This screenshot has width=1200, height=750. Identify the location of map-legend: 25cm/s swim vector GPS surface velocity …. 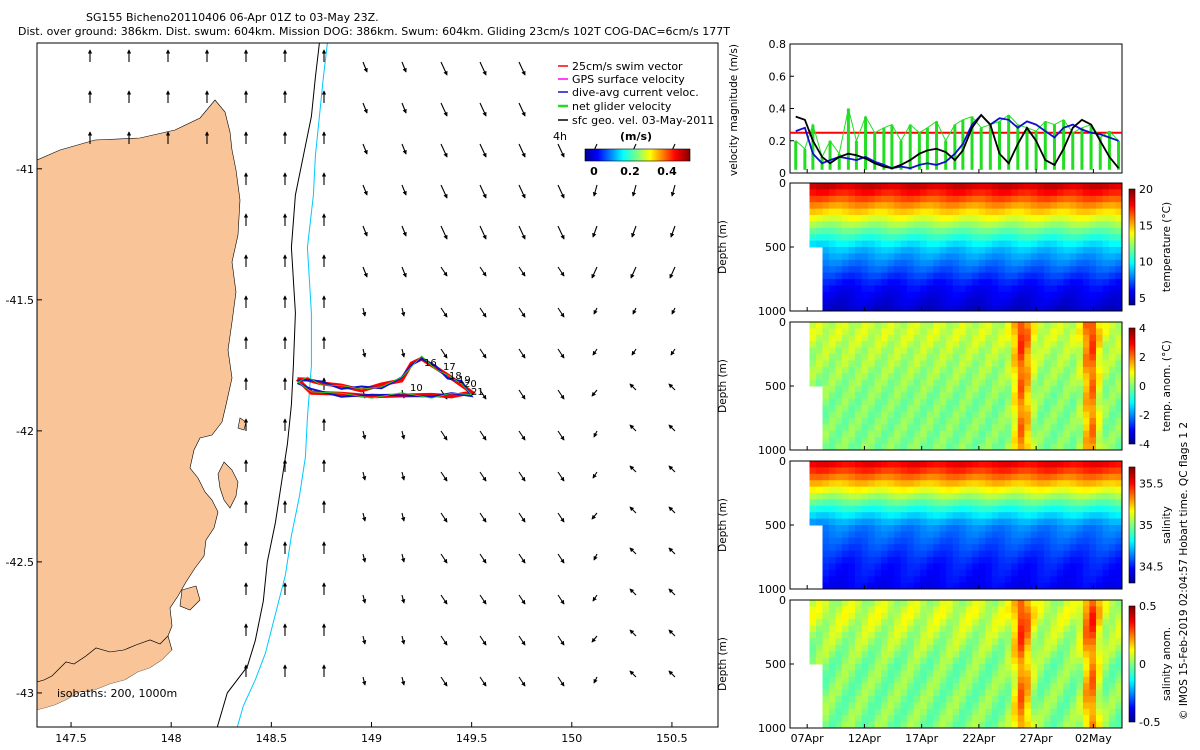
(635, 117).